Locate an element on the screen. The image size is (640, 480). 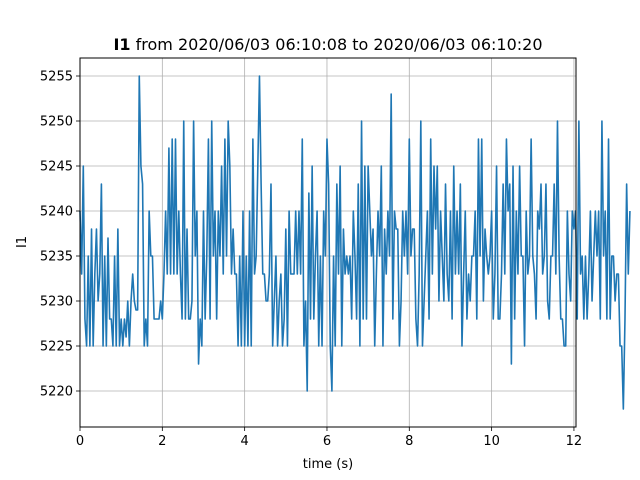
y-axis-ticks: 5220 5225 5230 5235 5240 5245 5250 5255 is located at coordinates (60, 235).